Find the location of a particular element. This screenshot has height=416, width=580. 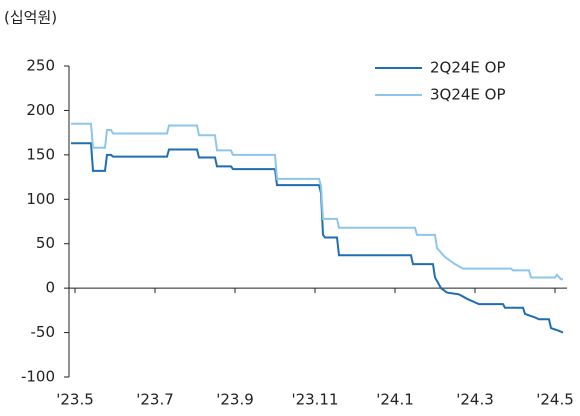

x-tick-label: '23.11 is located at coordinates (314, 400).